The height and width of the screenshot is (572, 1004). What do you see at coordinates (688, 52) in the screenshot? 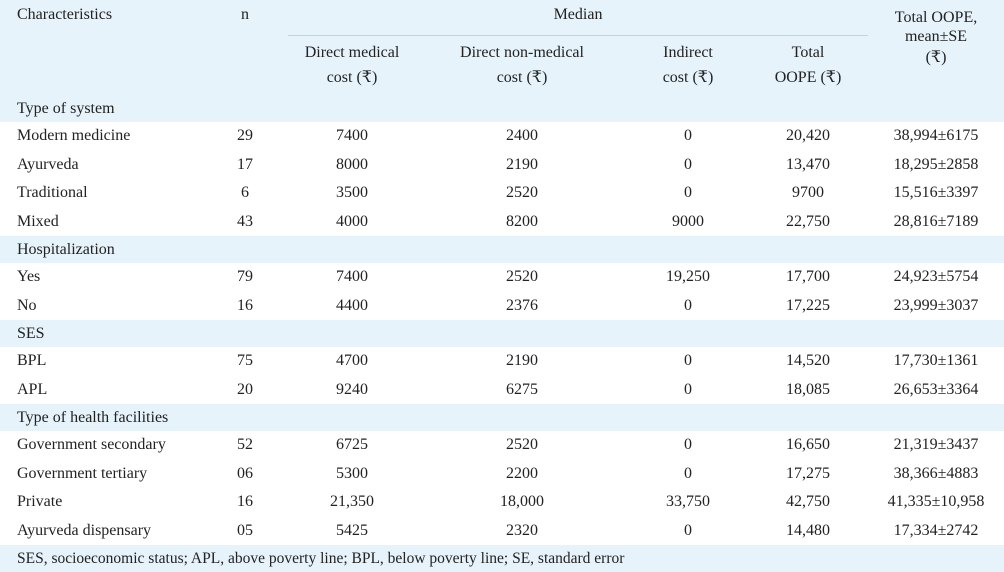
I see `header-indirect-line1: Indirect` at bounding box center [688, 52].